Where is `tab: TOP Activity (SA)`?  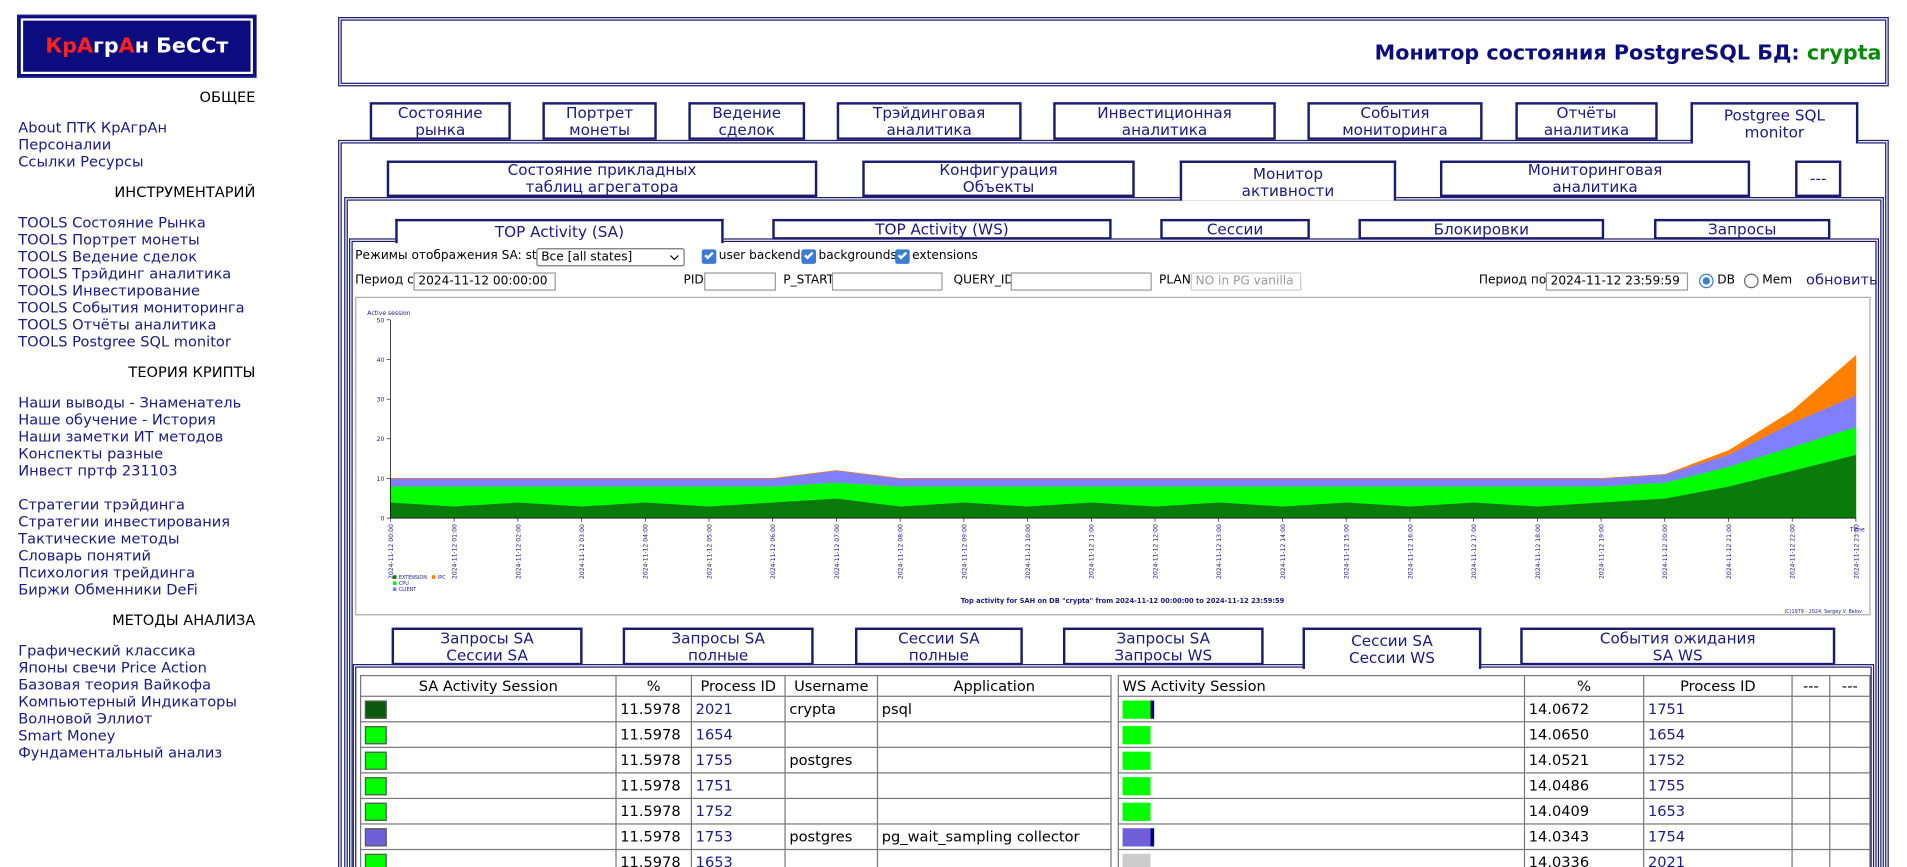 tab: TOP Activity (SA) is located at coordinates (559, 231).